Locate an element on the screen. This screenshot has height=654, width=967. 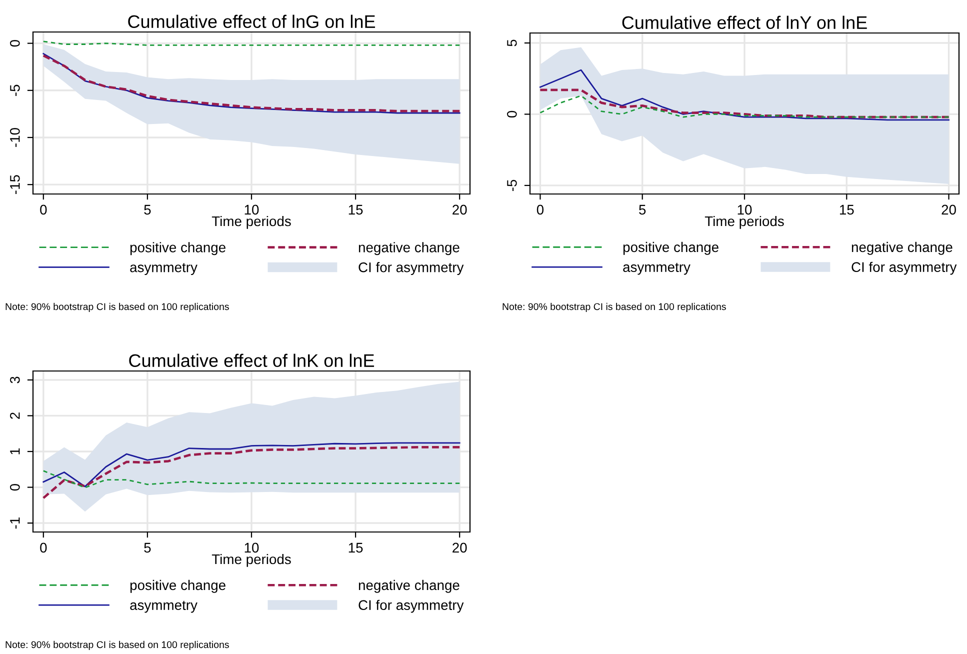
chart-title: Cumulative effect of lnG on lnE is located at coordinates (252, 21).